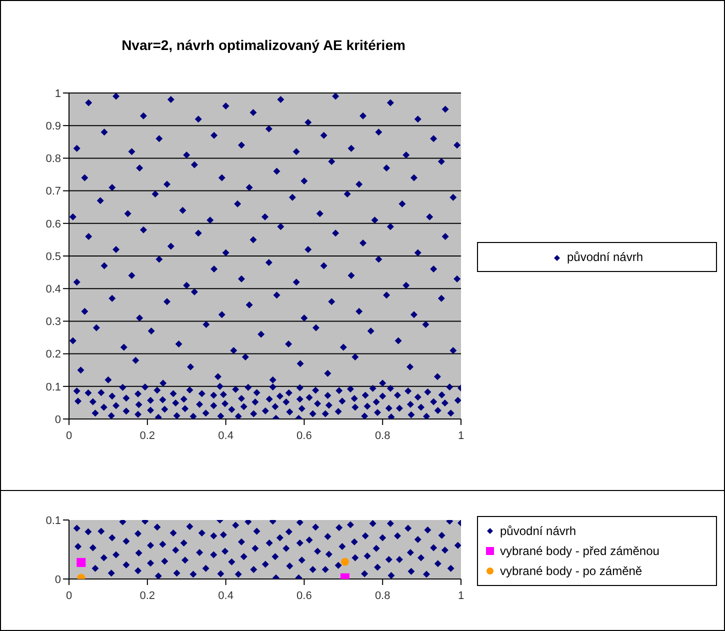 The height and width of the screenshot is (631, 725). Describe the element at coordinates (57, 94) in the screenshot. I see `y-tick-label: 1` at that location.